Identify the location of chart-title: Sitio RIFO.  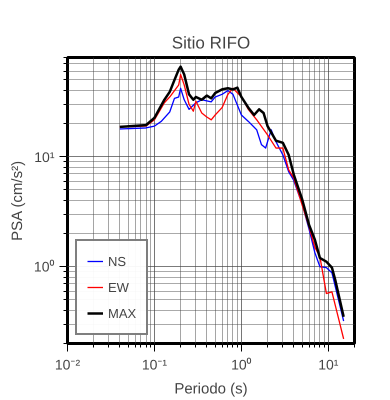
(211, 43).